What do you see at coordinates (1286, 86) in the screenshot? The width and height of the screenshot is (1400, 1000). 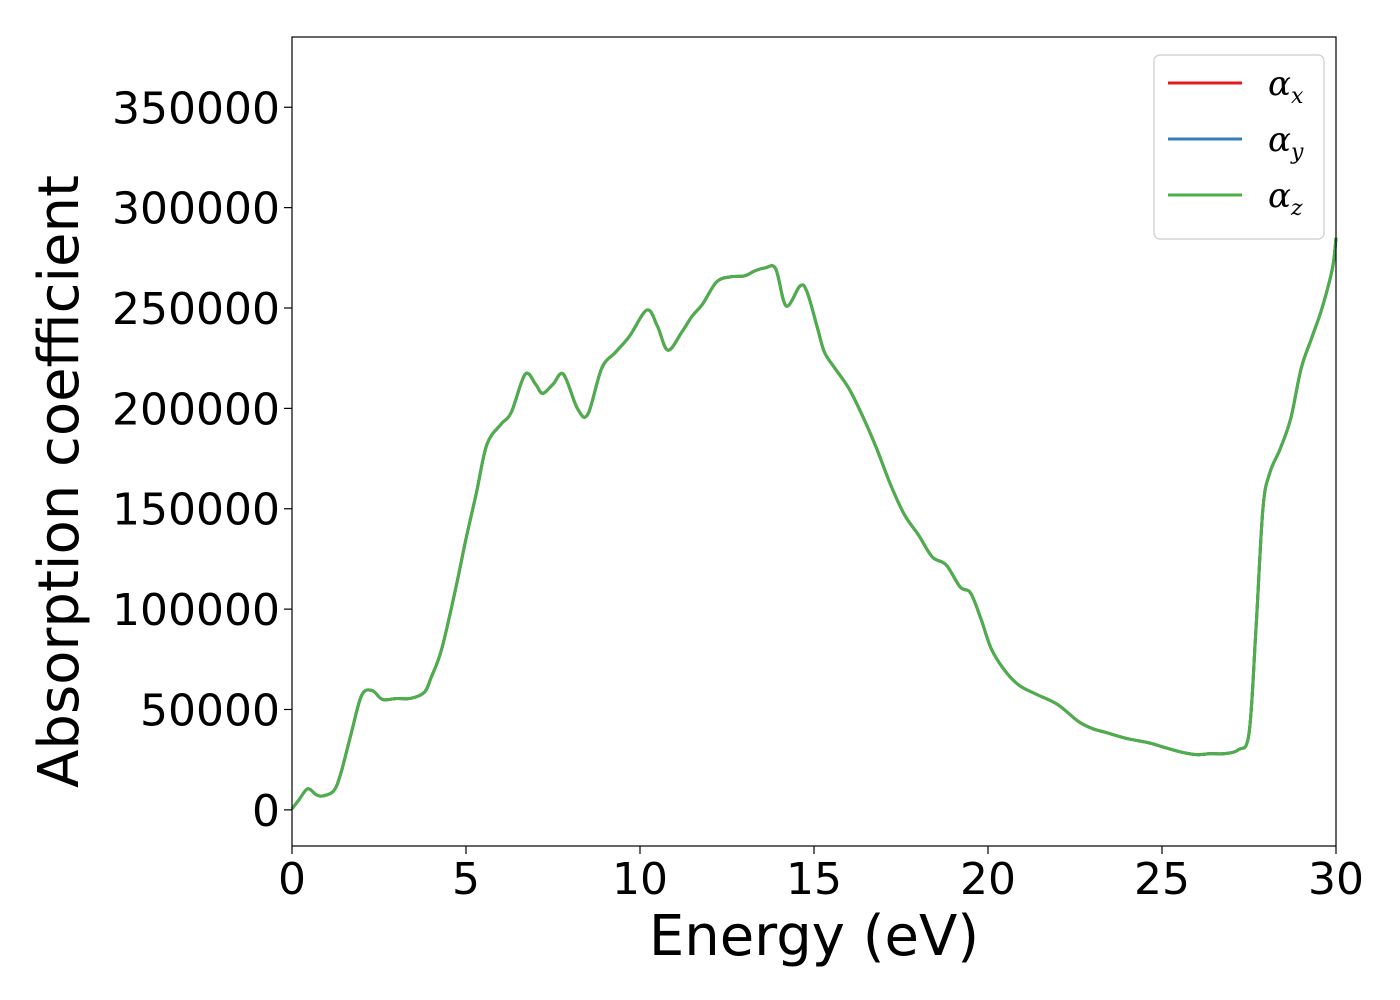 I see `legend-label: αx` at bounding box center [1286, 86].